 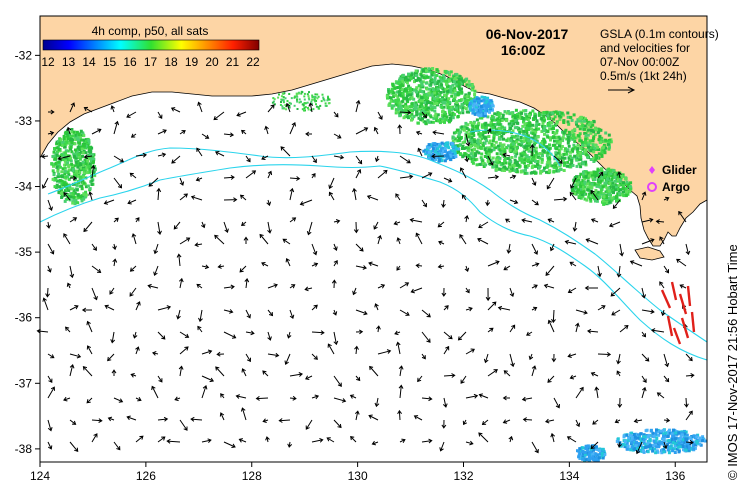 I want to click on y-tick-label: -33, so click(x=24, y=121).